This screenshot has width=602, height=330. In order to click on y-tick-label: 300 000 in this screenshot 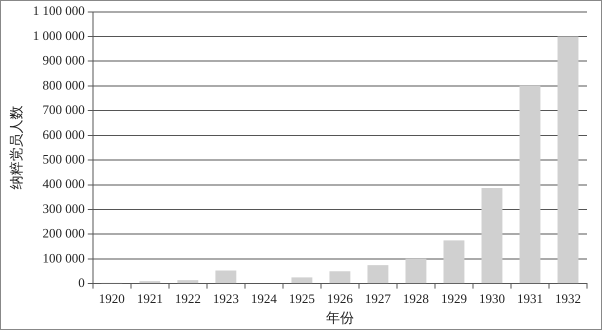, I will do `click(63, 208)`.